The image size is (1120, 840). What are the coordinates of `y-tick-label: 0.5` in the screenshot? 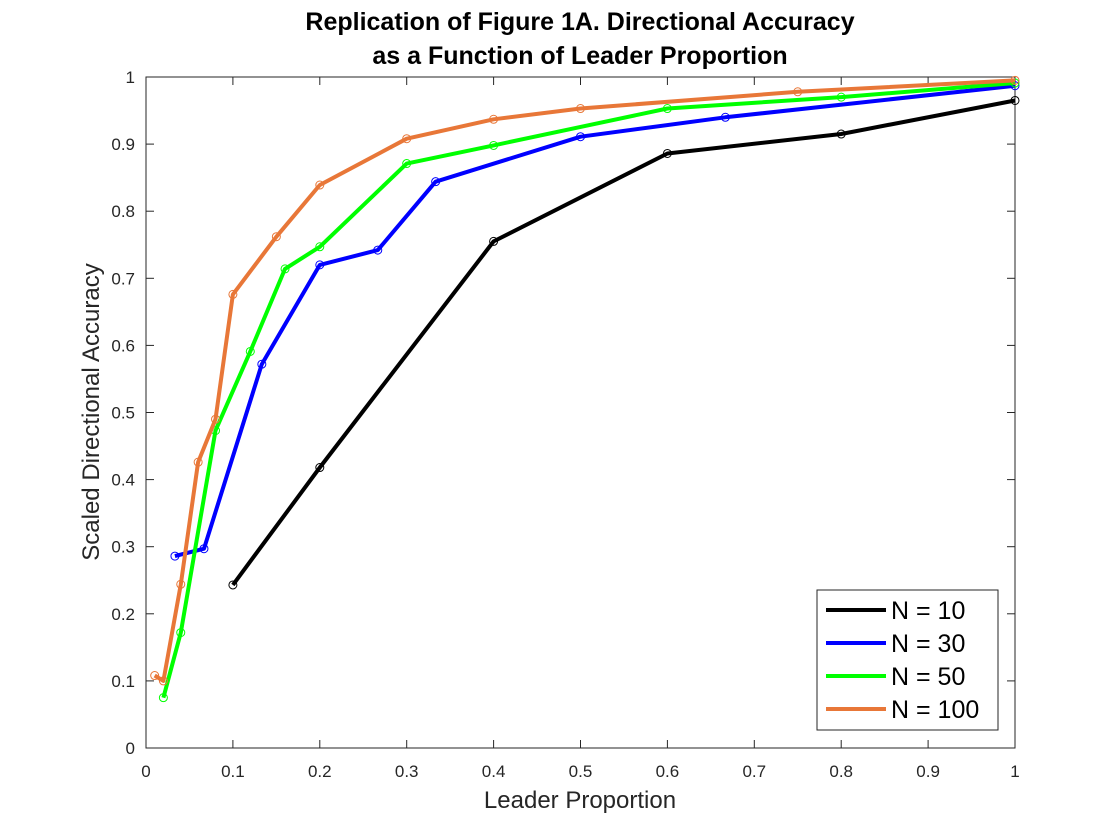 It's located at (123, 413).